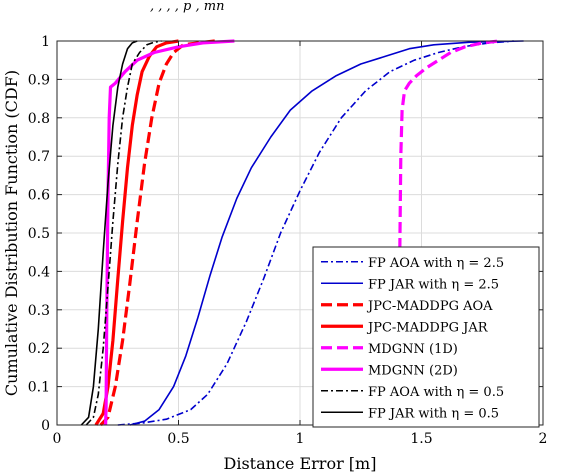 This screenshot has width=566, height=476. Describe the element at coordinates (39, 196) in the screenshot. I see `y-tick-label: 0.6` at that location.